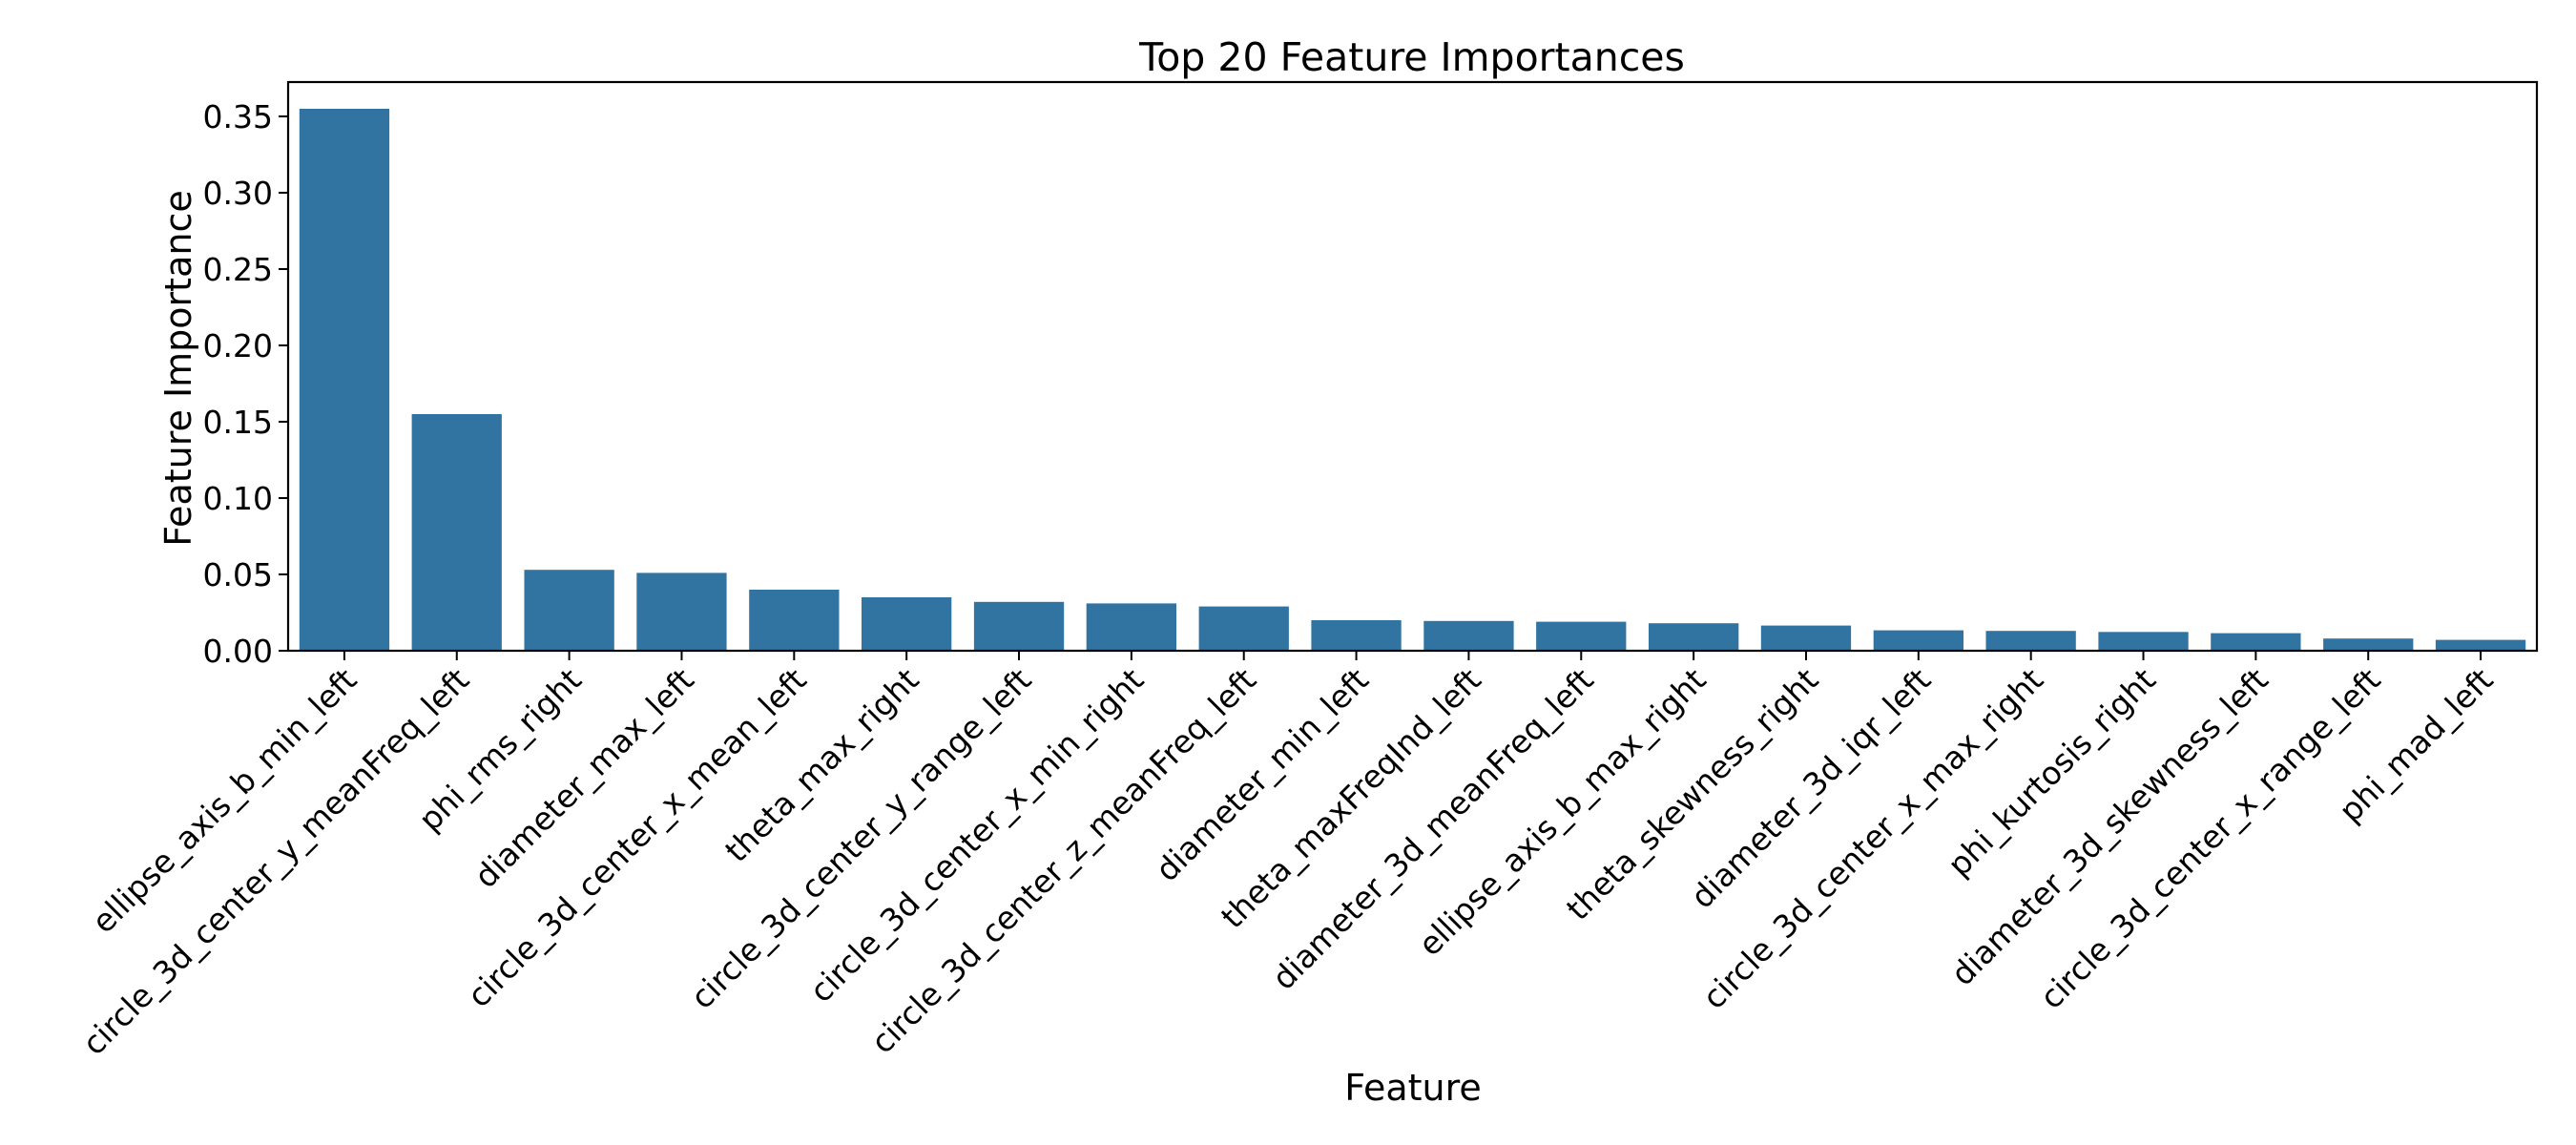 Image resolution: width=2576 pixels, height=1145 pixels. I want to click on bar-diameter-min-left, so click(1356, 635).